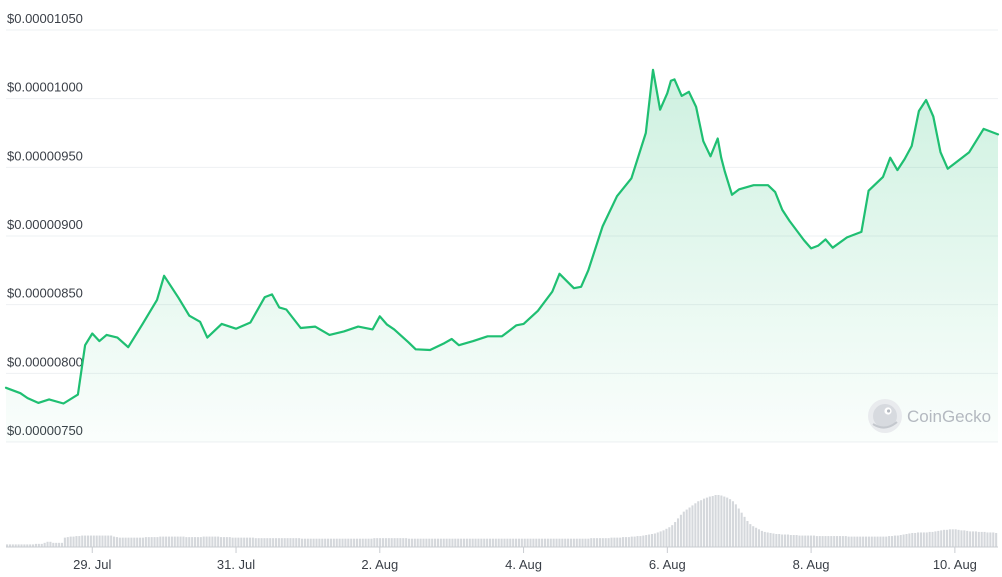 The image size is (1002, 577). Describe the element at coordinates (811, 564) in the screenshot. I see `x-tick-label: 8. Aug` at that location.